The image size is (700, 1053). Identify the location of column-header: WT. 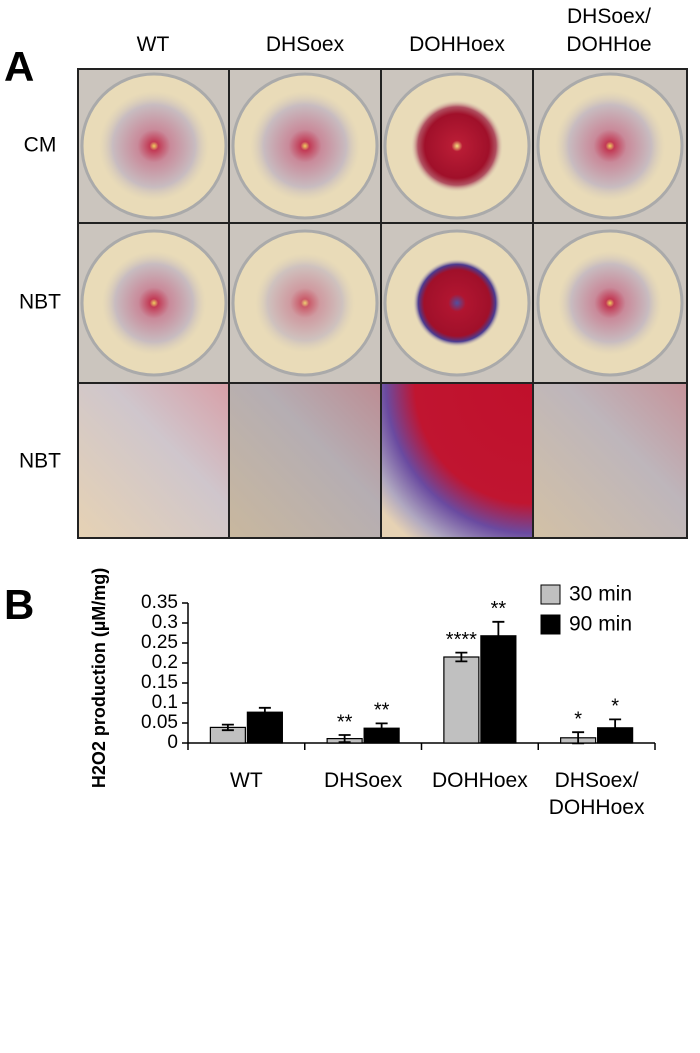
(153, 44).